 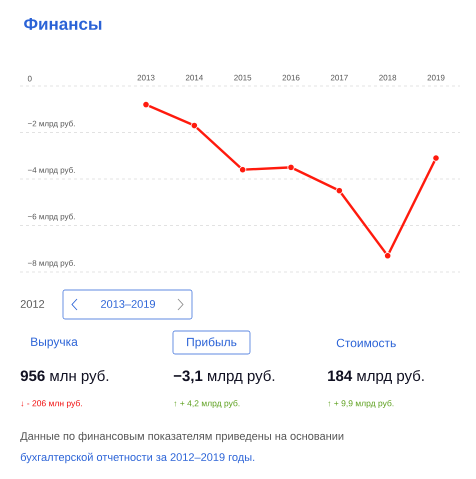 I want to click on text: Стоимость, so click(x=366, y=343).